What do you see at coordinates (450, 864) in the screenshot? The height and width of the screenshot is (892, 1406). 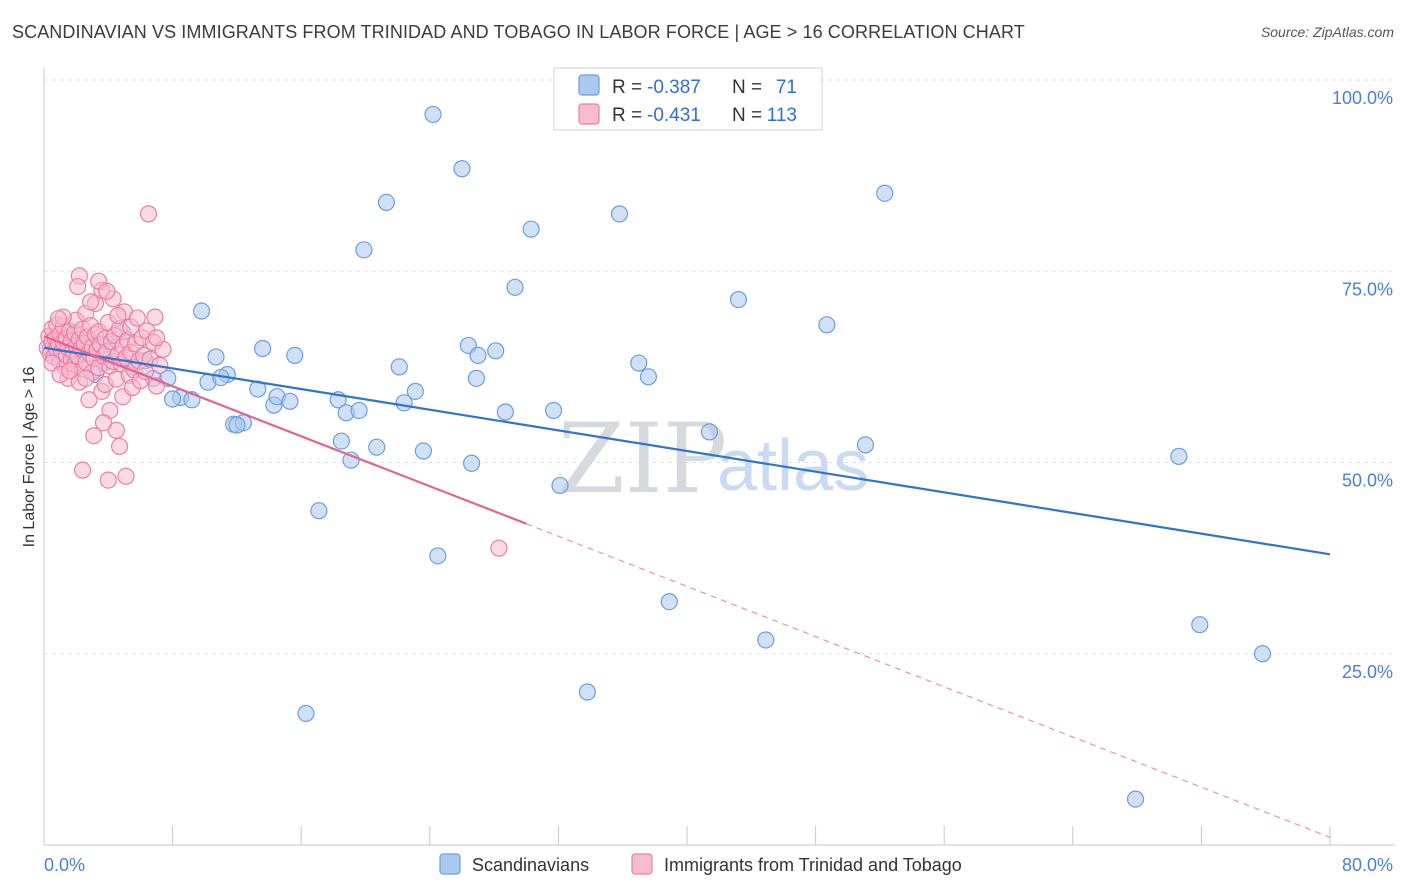 I see `bottom-legend-swatch-scandinavians` at bounding box center [450, 864].